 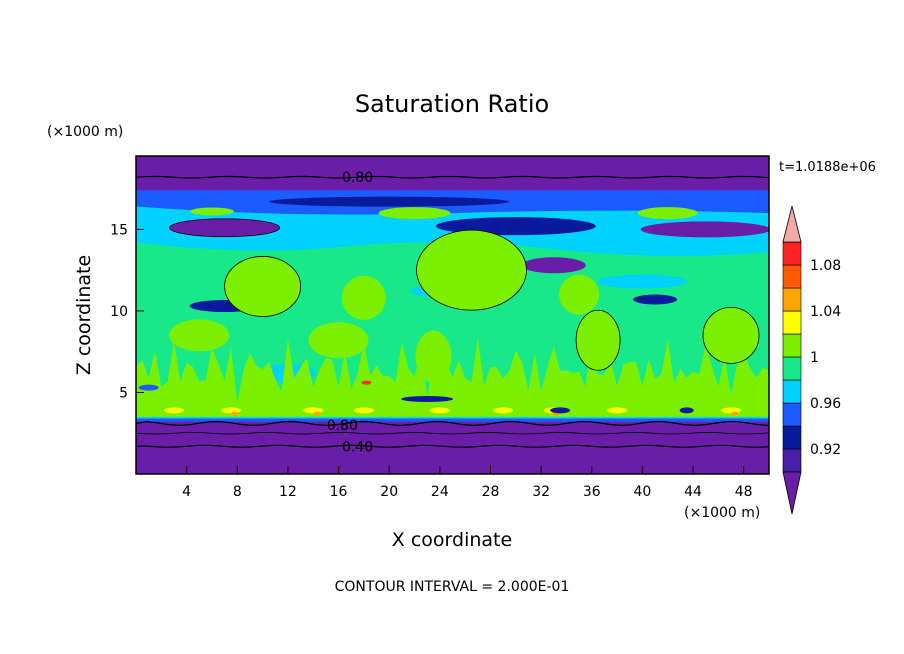 What do you see at coordinates (655, 299) in the screenshot?
I see `deep-blue-pocket` at bounding box center [655, 299].